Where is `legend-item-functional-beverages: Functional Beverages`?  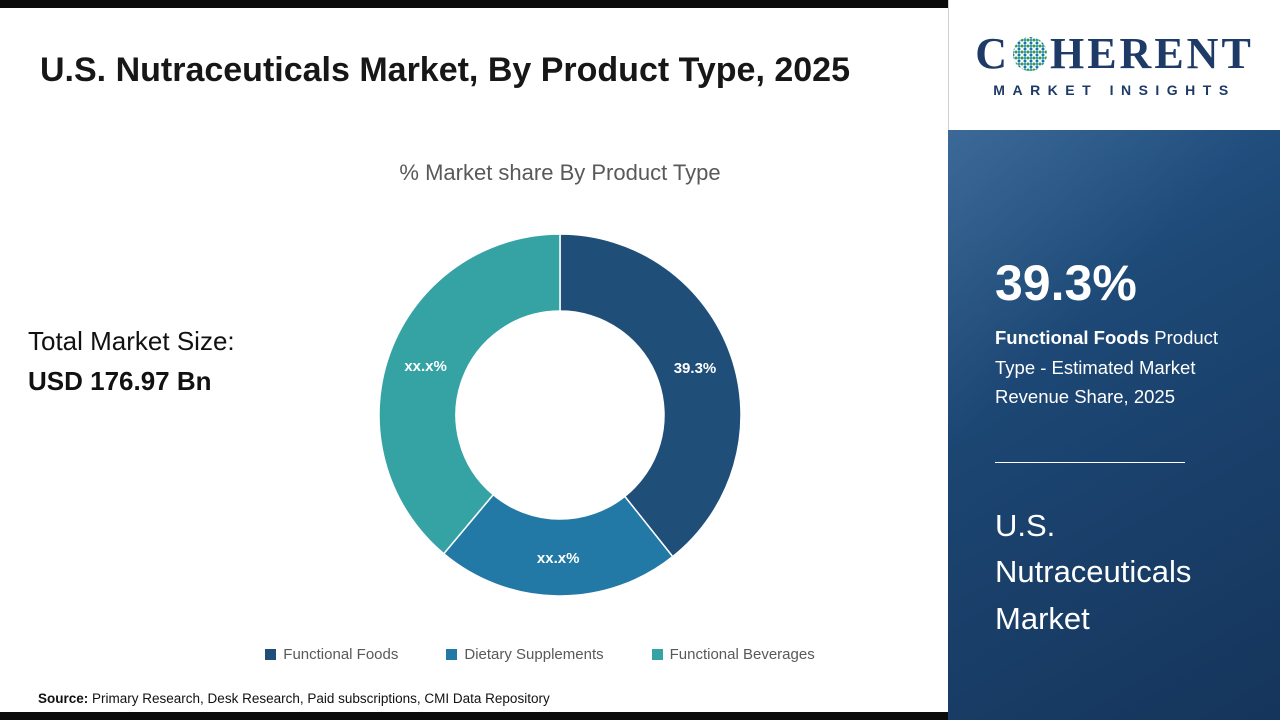 legend-item-functional-beverages: Functional Beverages is located at coordinates (733, 654).